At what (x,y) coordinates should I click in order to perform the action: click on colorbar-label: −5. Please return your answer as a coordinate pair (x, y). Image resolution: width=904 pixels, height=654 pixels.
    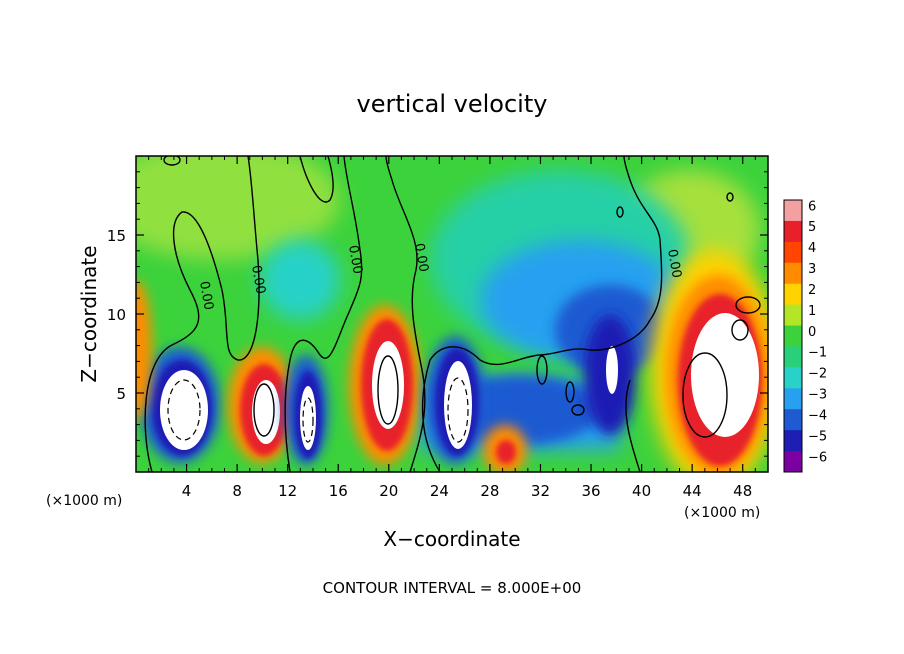
    Looking at the image, I should click on (817, 436).